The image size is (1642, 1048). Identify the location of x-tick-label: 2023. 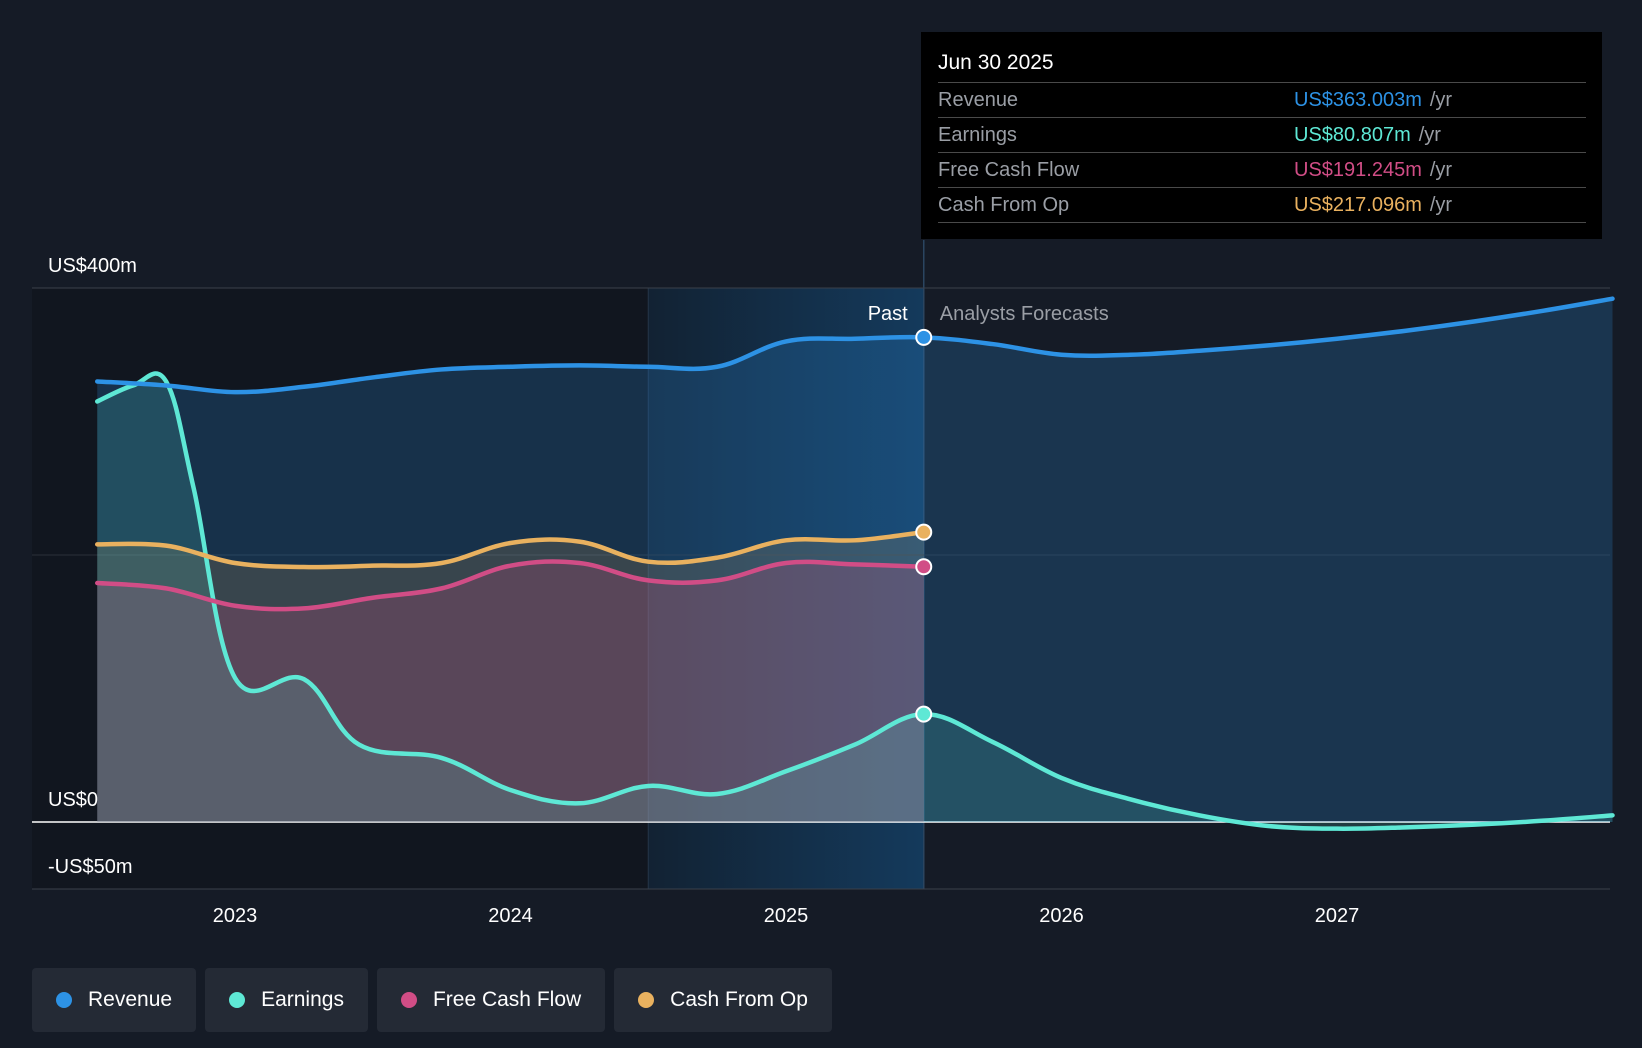
(235, 916).